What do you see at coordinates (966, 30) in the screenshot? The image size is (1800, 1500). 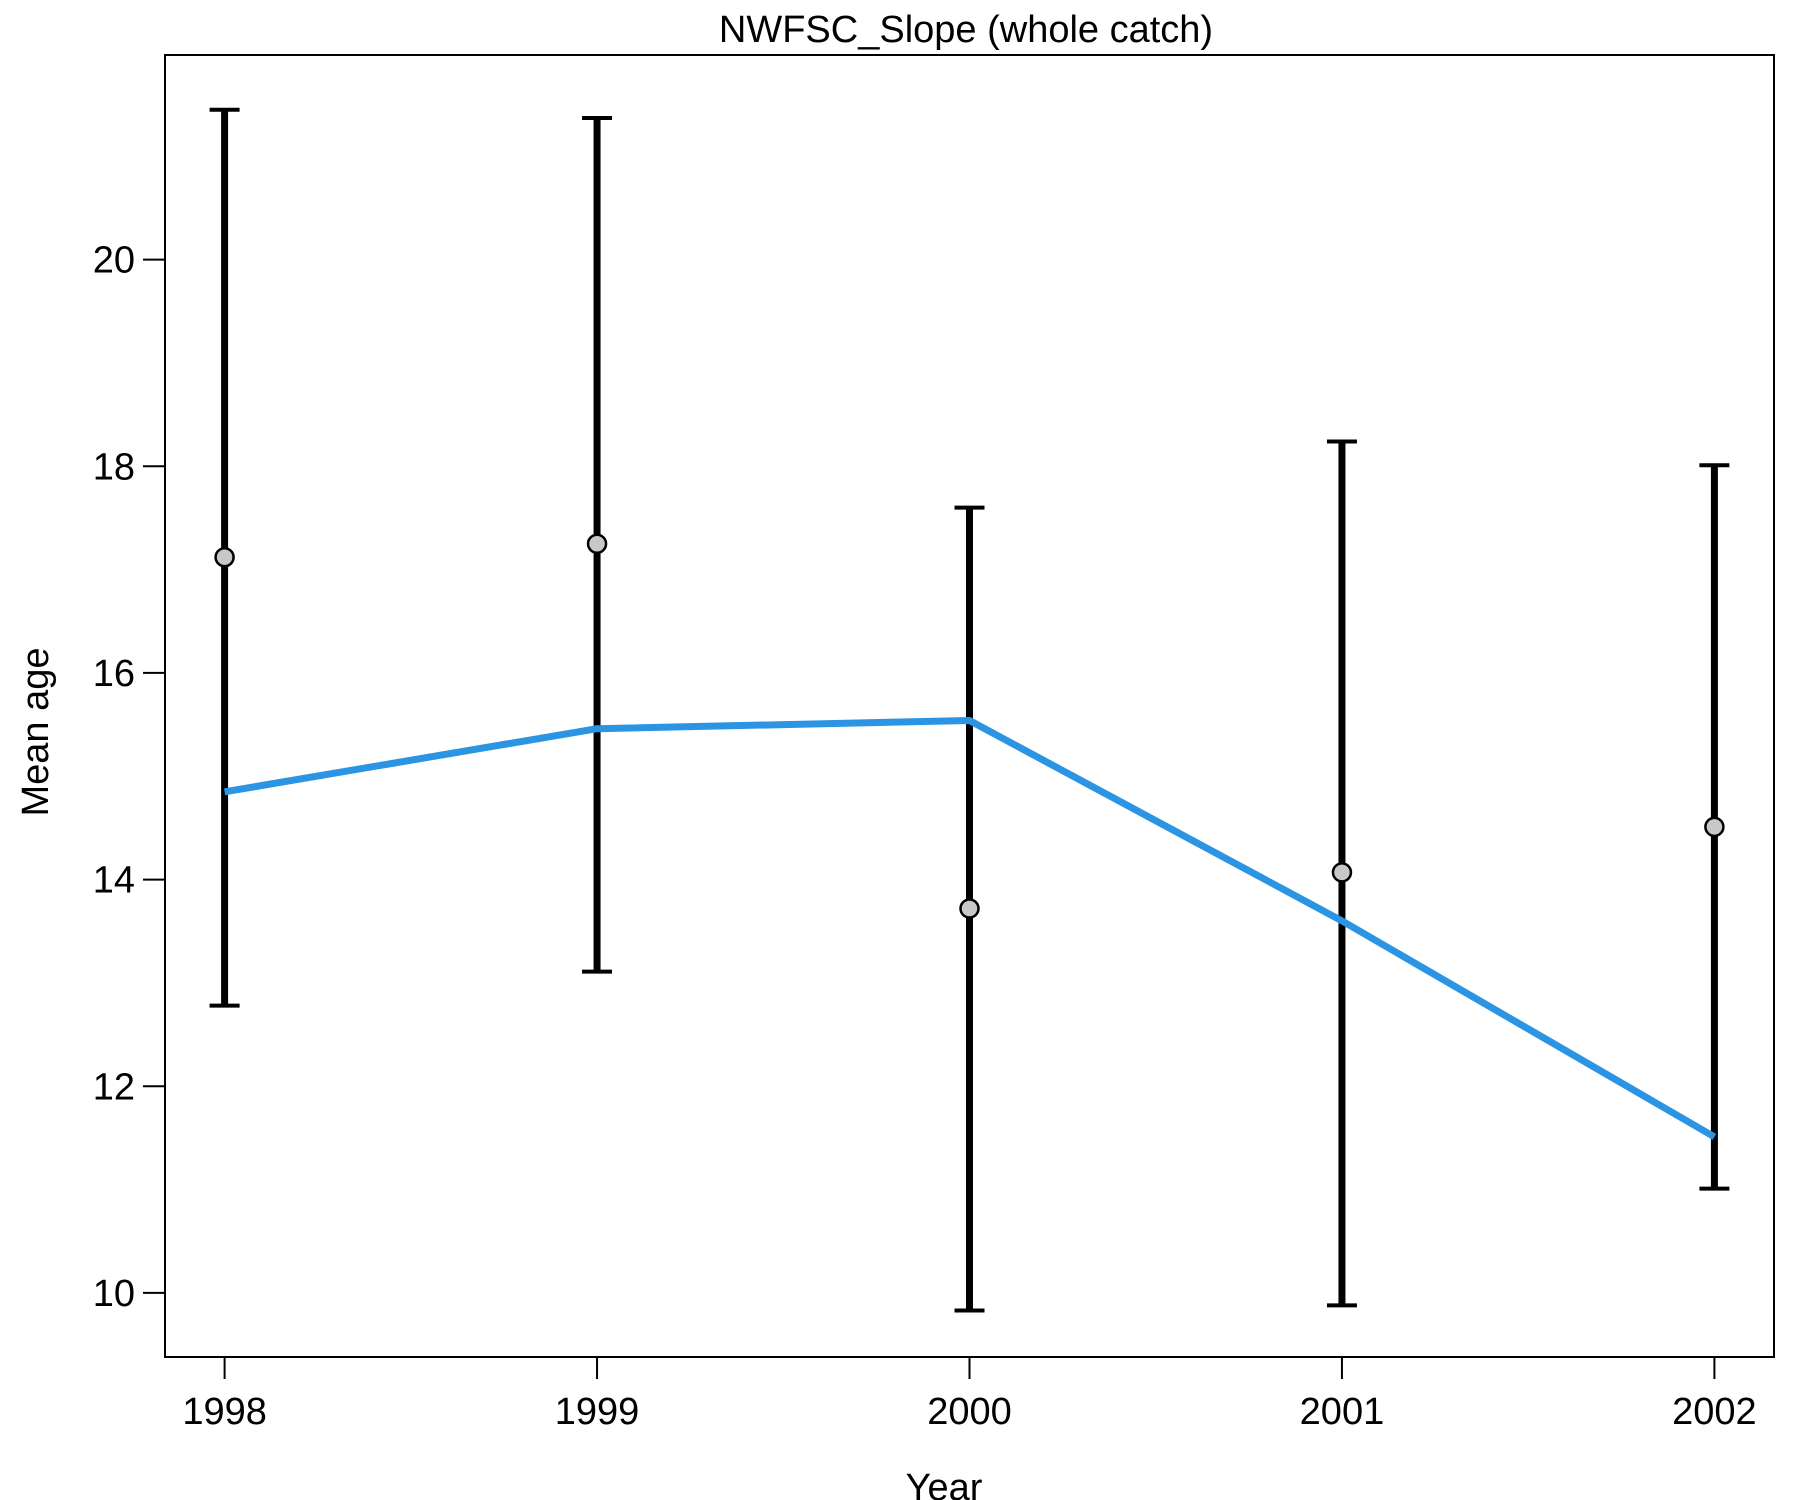 I see `chart-title: NWFSC_Slope (whole catch)` at bounding box center [966, 30].